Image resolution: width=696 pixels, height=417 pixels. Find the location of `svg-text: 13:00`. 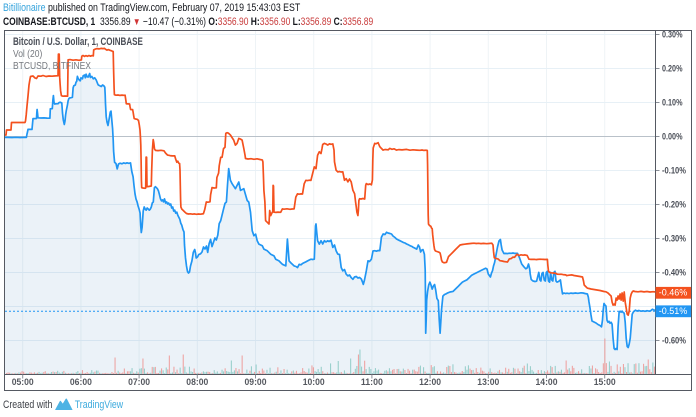

svg-text: 13:00 is located at coordinates (488, 382).